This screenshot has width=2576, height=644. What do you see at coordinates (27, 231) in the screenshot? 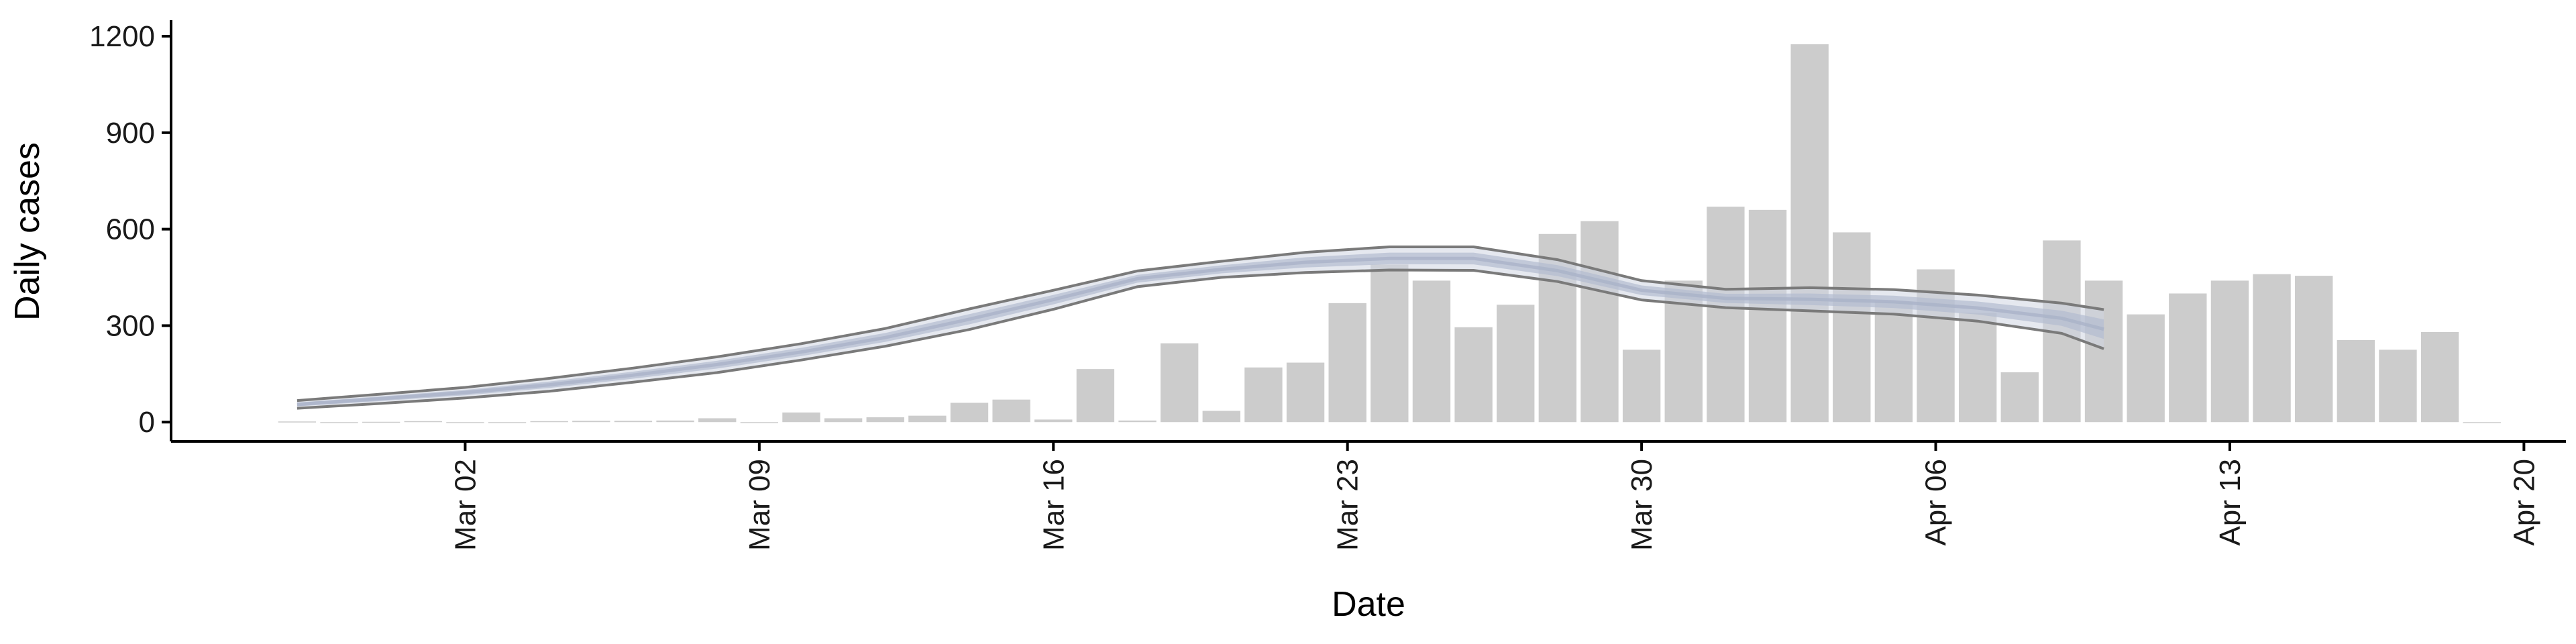
I see `y-axis-title: Daily cases` at bounding box center [27, 231].